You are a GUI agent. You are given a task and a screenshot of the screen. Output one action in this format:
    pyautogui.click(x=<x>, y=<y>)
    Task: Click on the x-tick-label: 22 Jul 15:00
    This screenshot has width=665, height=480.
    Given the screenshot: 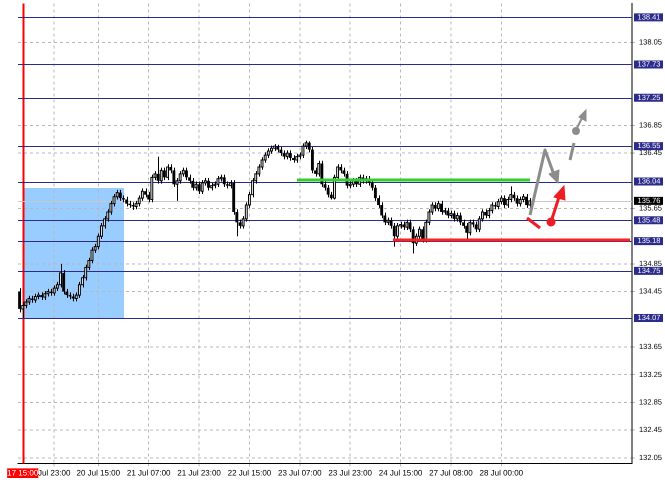 What is the action you would take?
    pyautogui.click(x=250, y=473)
    